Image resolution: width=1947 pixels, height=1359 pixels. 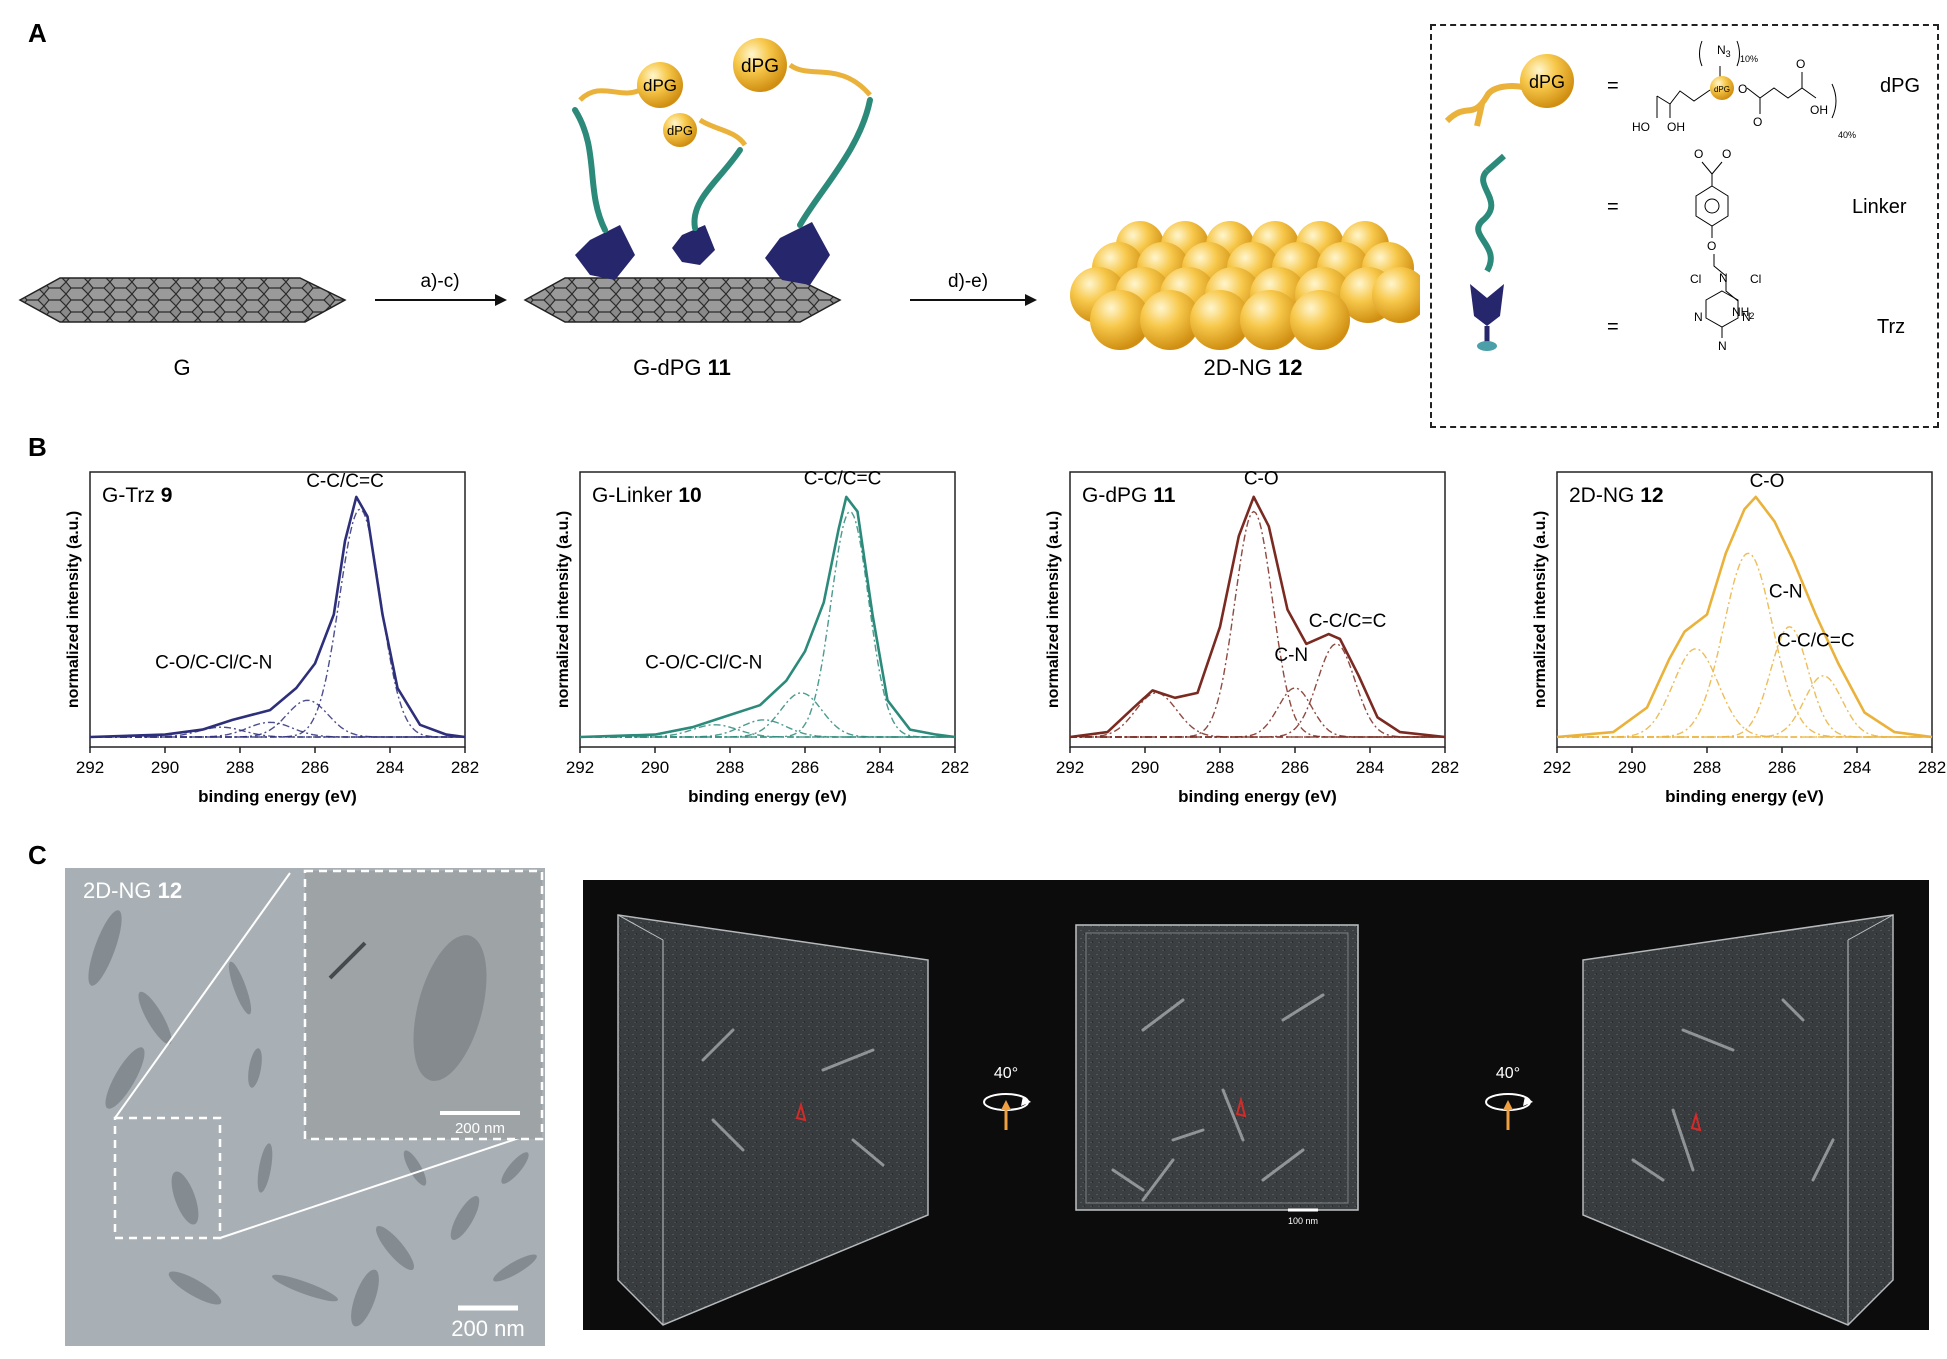 What do you see at coordinates (1724, 51) in the screenshot?
I see `svg-text: N3` at bounding box center [1724, 51].